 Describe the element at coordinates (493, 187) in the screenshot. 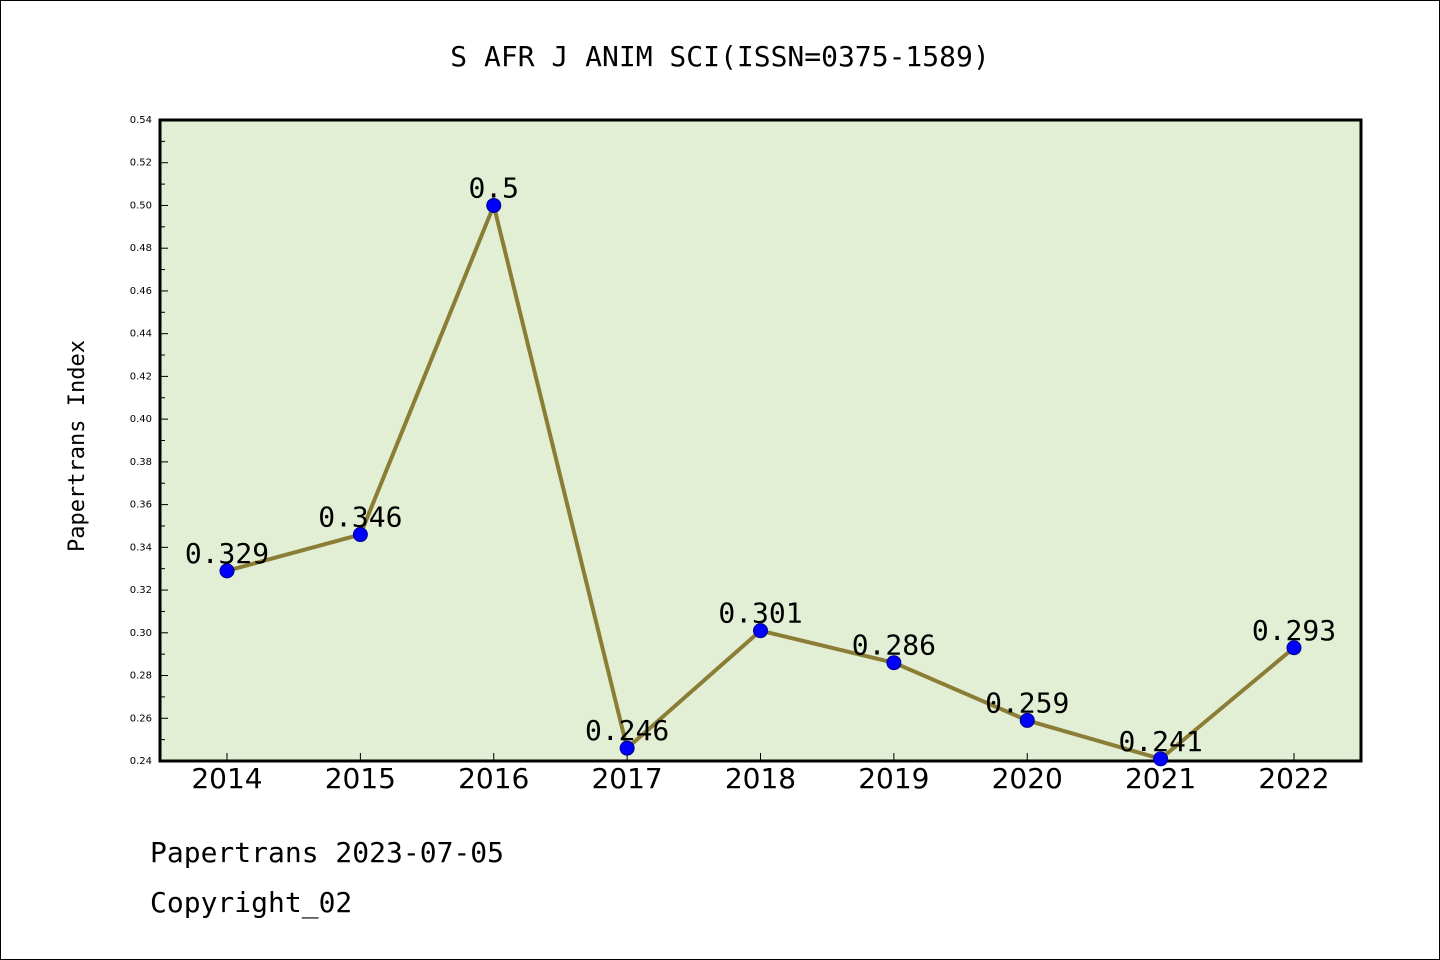

I see `data-label: 0.5` at that location.